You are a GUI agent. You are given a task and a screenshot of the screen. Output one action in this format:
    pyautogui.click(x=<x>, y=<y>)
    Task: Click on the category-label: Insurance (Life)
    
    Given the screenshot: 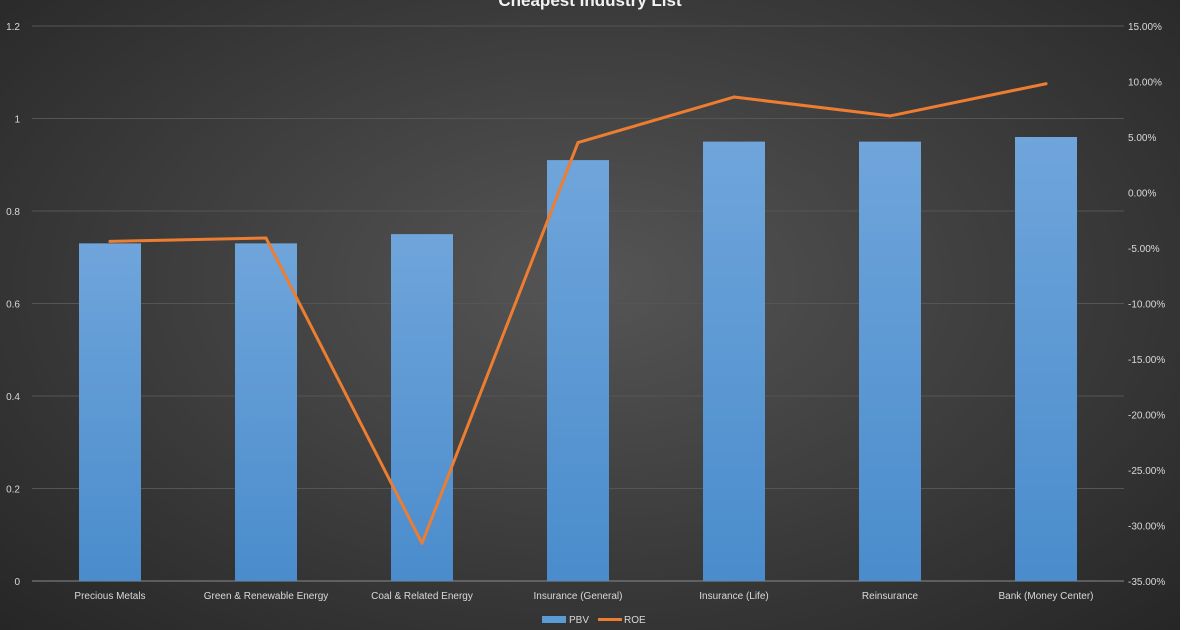 What is the action you would take?
    pyautogui.click(x=733, y=596)
    